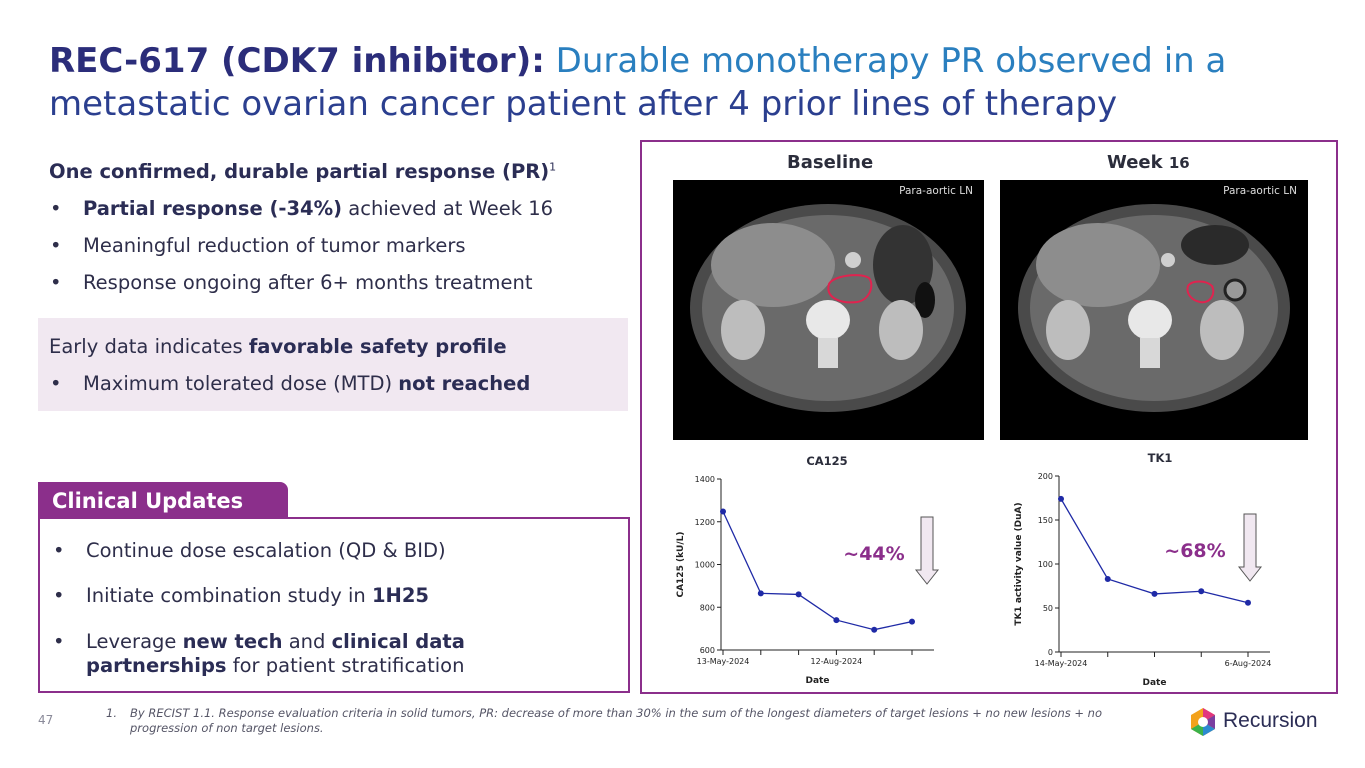 The width and height of the screenshot is (1365, 768). I want to click on y-tick-label: 800, so click(707, 607).